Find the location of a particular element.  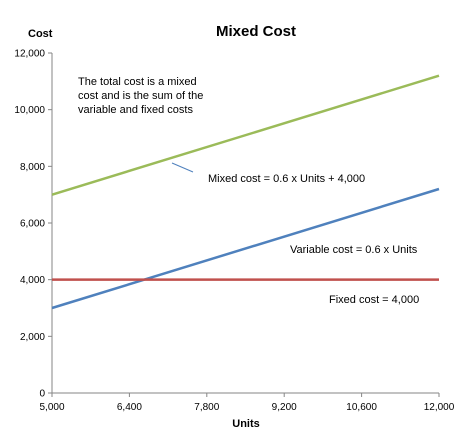

x-tick-label: 5,000 is located at coordinates (51, 407).